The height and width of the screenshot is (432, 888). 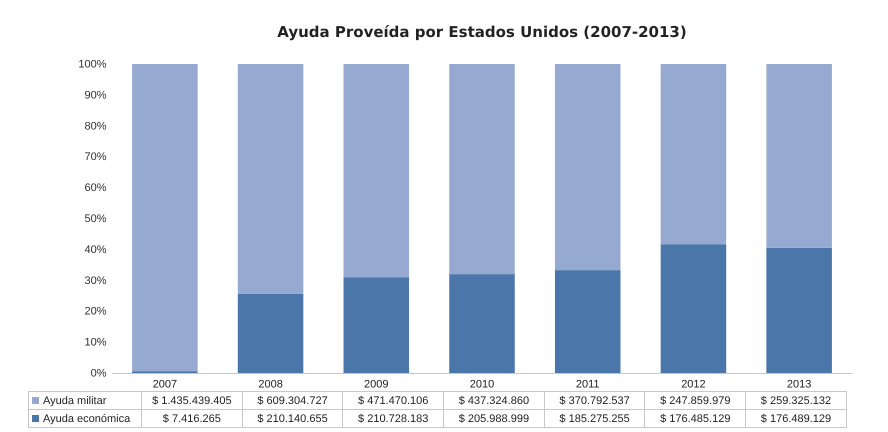 What do you see at coordinates (482, 384) in the screenshot?
I see `x-tick-label: 2010` at bounding box center [482, 384].